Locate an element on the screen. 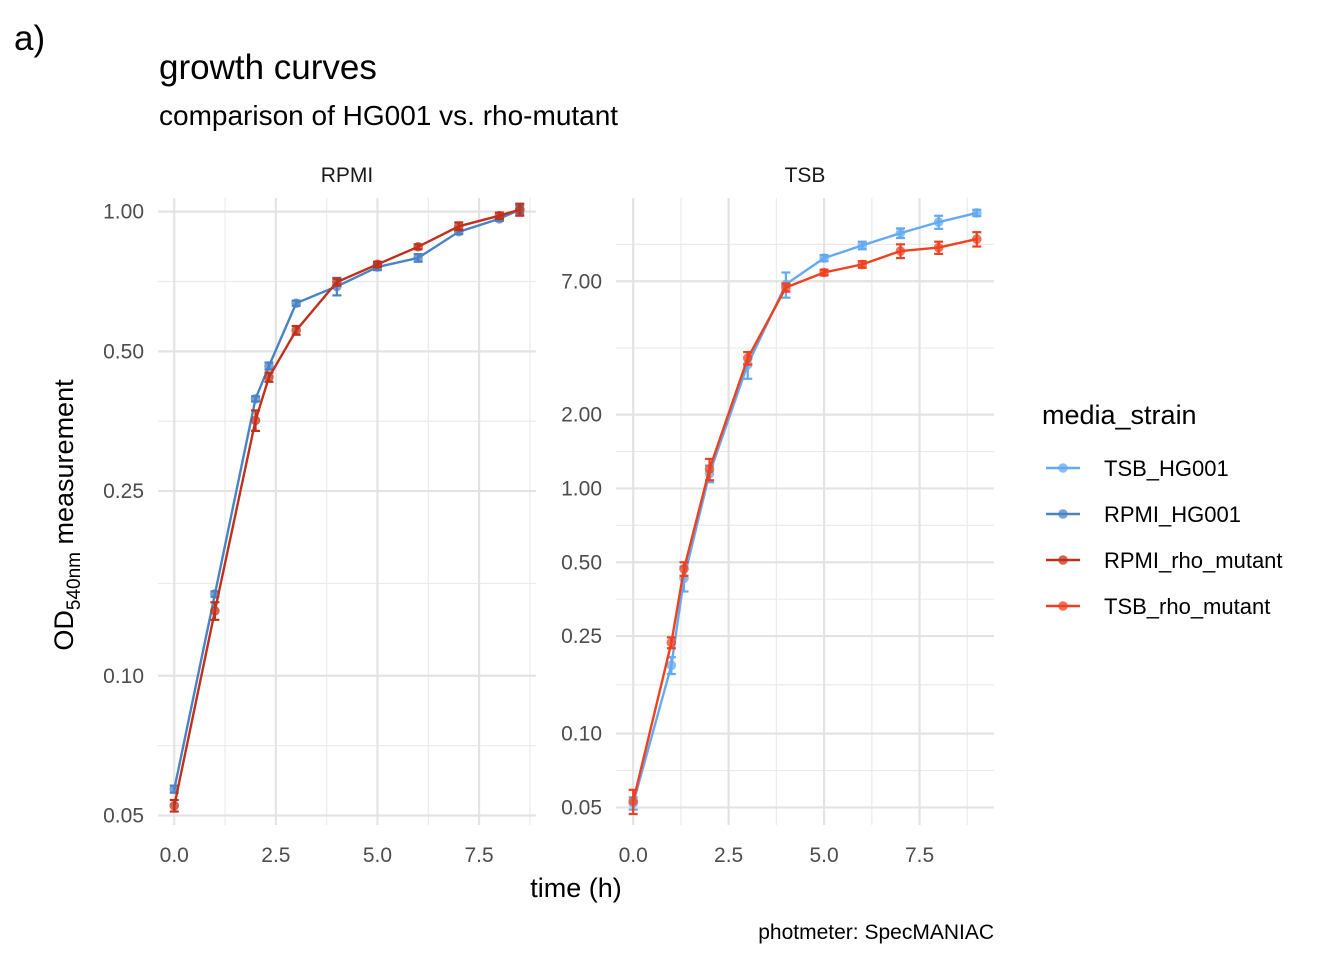 The image size is (1344, 960). legend-label: TSB_HG001 is located at coordinates (1166, 468).